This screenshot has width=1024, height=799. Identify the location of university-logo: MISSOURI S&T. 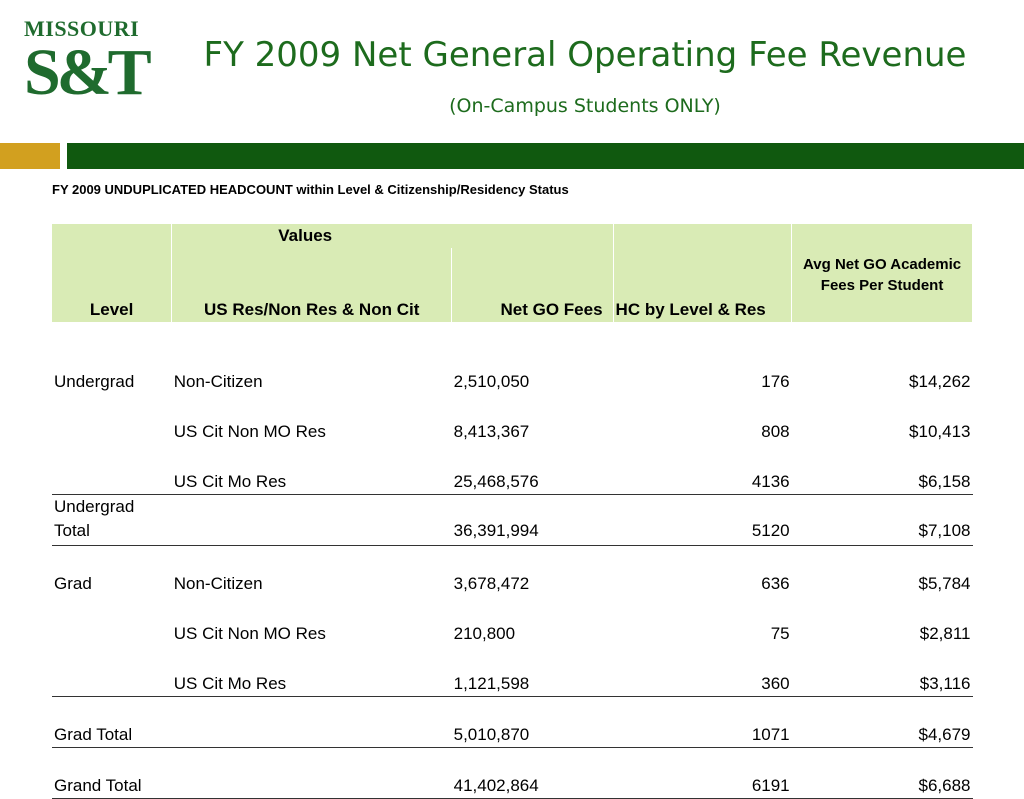
(91, 68).